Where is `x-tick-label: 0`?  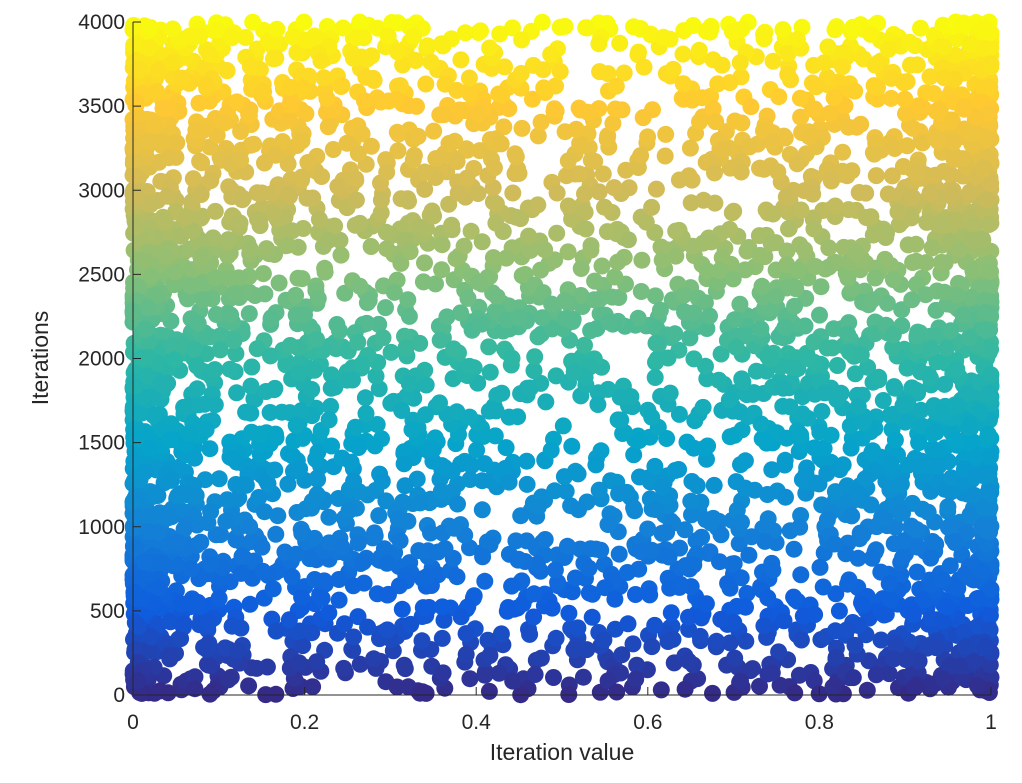 x-tick-label: 0 is located at coordinates (133, 722).